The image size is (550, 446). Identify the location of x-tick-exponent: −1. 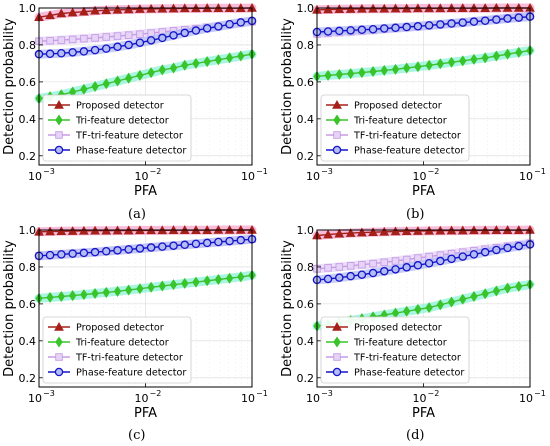
(540, 171).